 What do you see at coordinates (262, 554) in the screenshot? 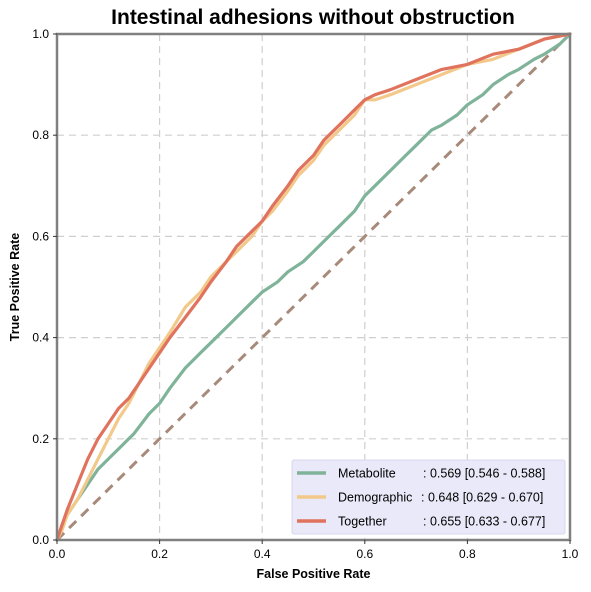
I see `x-tick-label: 0.4` at bounding box center [262, 554].